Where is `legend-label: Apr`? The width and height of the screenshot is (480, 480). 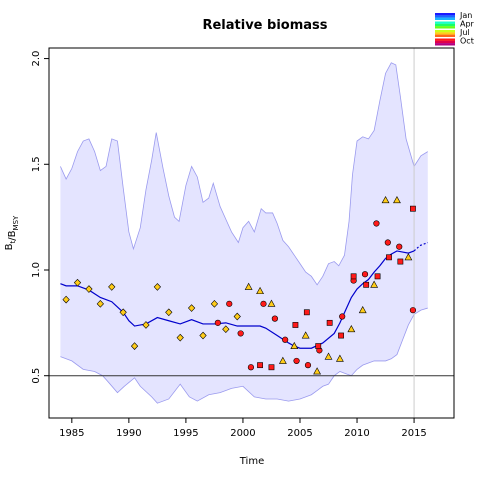
legend-label: Apr is located at coordinates (467, 24).